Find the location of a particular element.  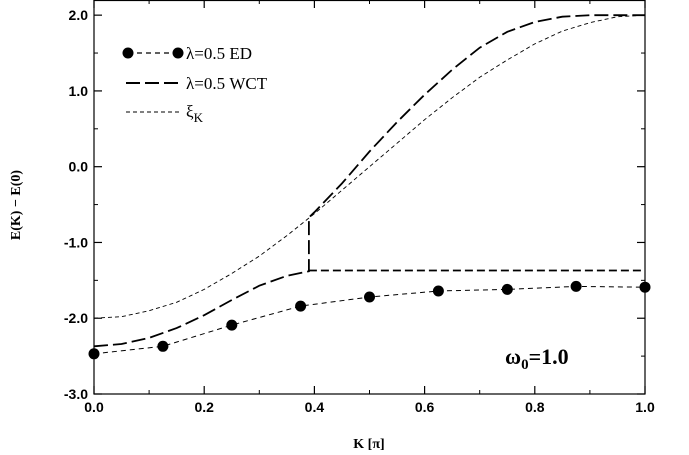

legend-label-wct: λ=0.5 WCT is located at coordinates (227, 83).